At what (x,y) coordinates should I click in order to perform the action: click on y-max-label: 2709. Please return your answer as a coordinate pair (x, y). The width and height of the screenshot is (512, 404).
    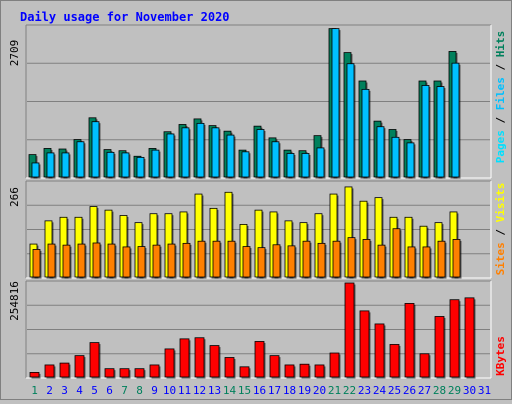
    Looking at the image, I should click on (14, 53).